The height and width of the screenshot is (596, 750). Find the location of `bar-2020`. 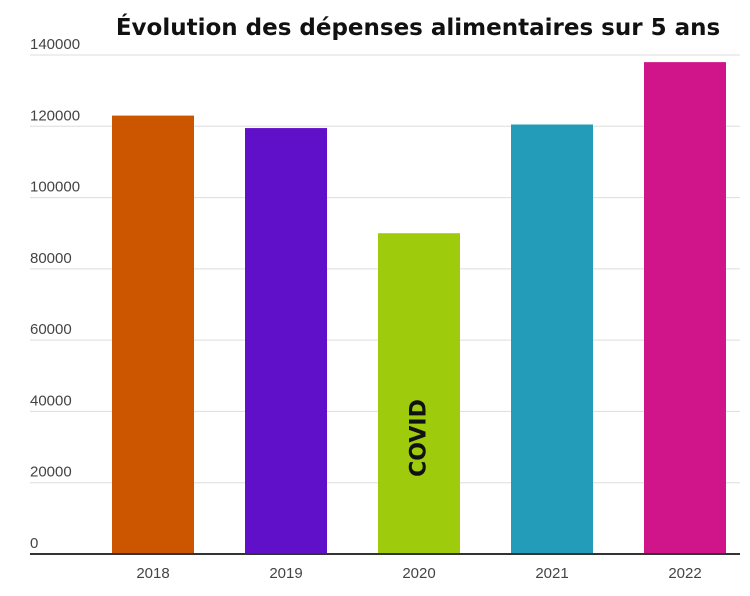

bar-2020 is located at coordinates (419, 393).